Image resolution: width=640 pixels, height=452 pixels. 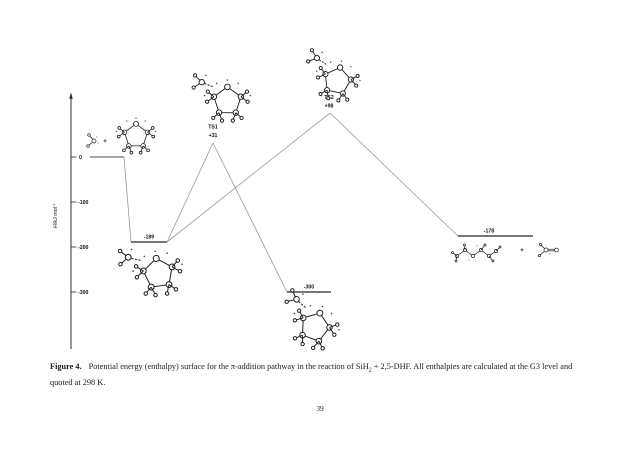 What do you see at coordinates (310, 322) in the screenshot?
I see `molecule-ring-product` at bounding box center [310, 322].